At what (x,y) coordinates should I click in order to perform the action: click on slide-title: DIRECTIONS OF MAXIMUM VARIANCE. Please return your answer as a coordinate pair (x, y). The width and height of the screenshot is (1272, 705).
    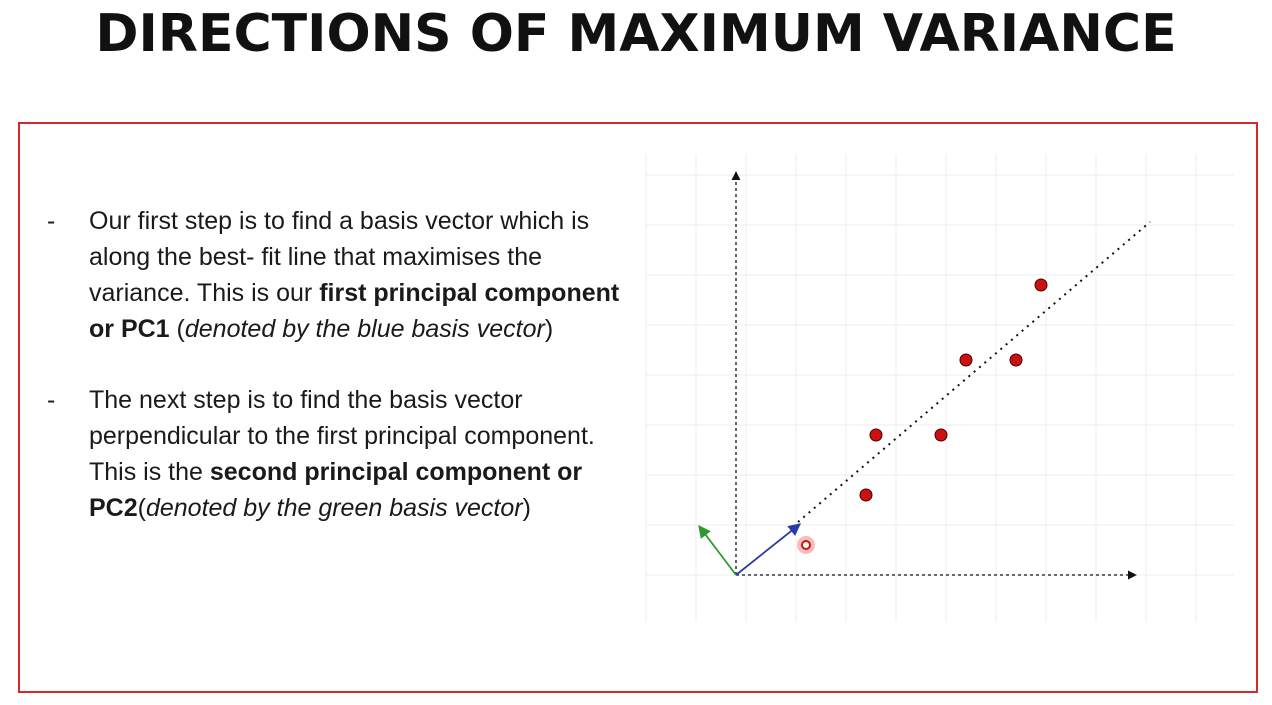
    Looking at the image, I should click on (636, 34).